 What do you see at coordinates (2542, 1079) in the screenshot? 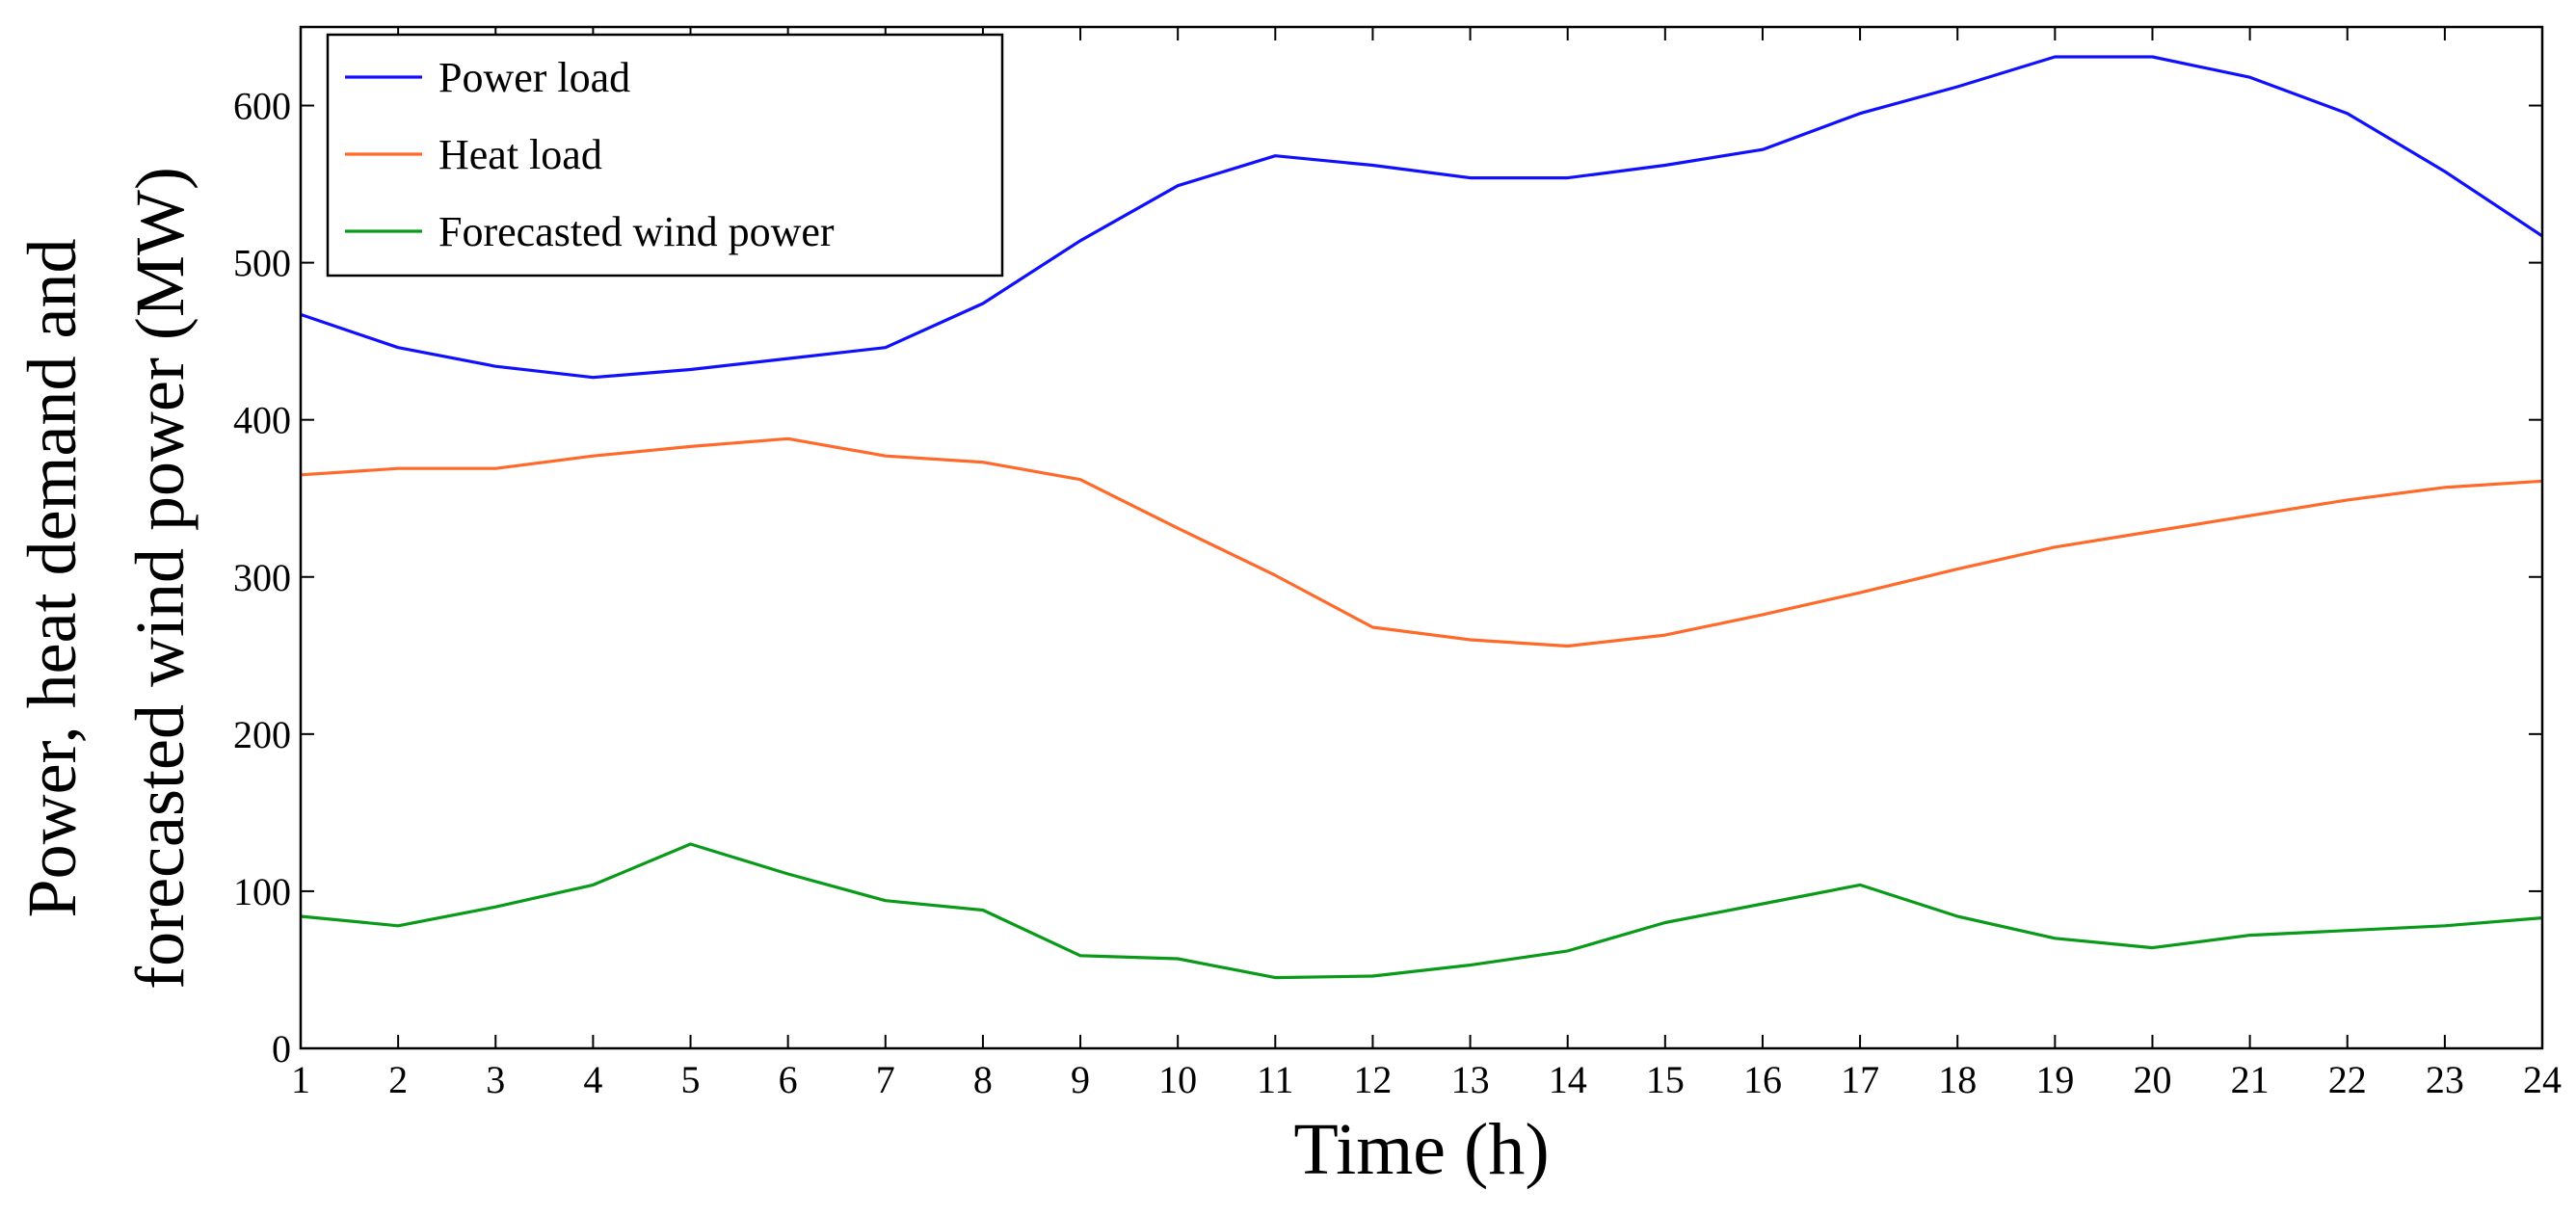
I see `x-tick-label: 24` at bounding box center [2542, 1079].